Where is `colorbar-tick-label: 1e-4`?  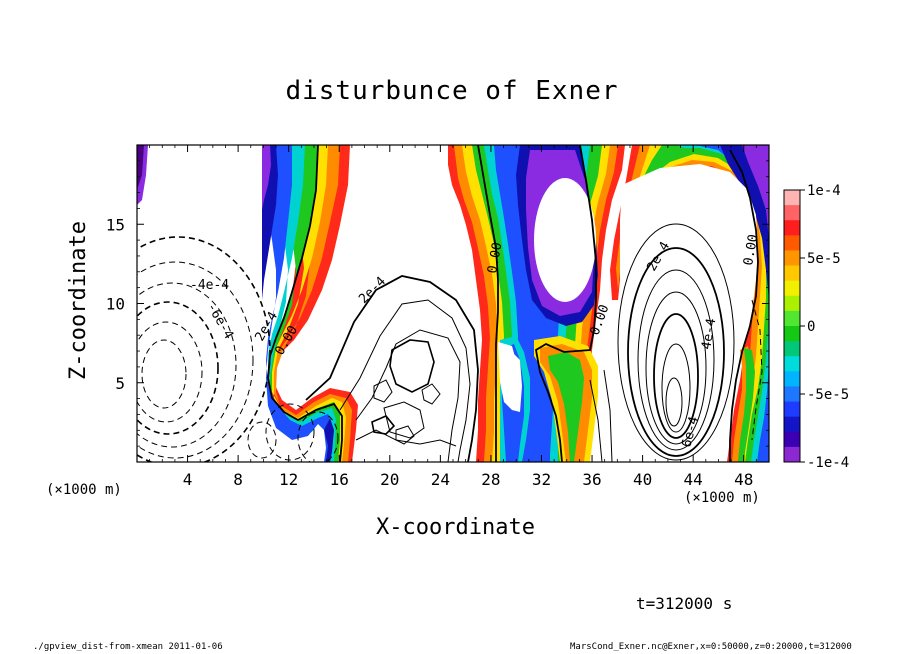 colorbar-tick-label: 1e-4 is located at coordinates (824, 191).